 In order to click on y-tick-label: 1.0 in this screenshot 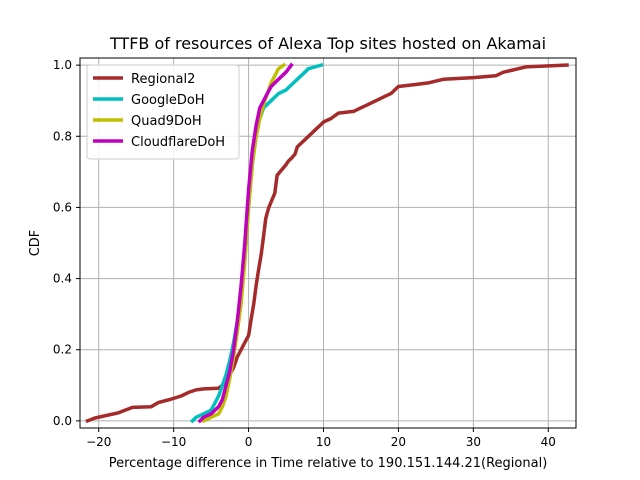, I will do `click(62, 65)`.